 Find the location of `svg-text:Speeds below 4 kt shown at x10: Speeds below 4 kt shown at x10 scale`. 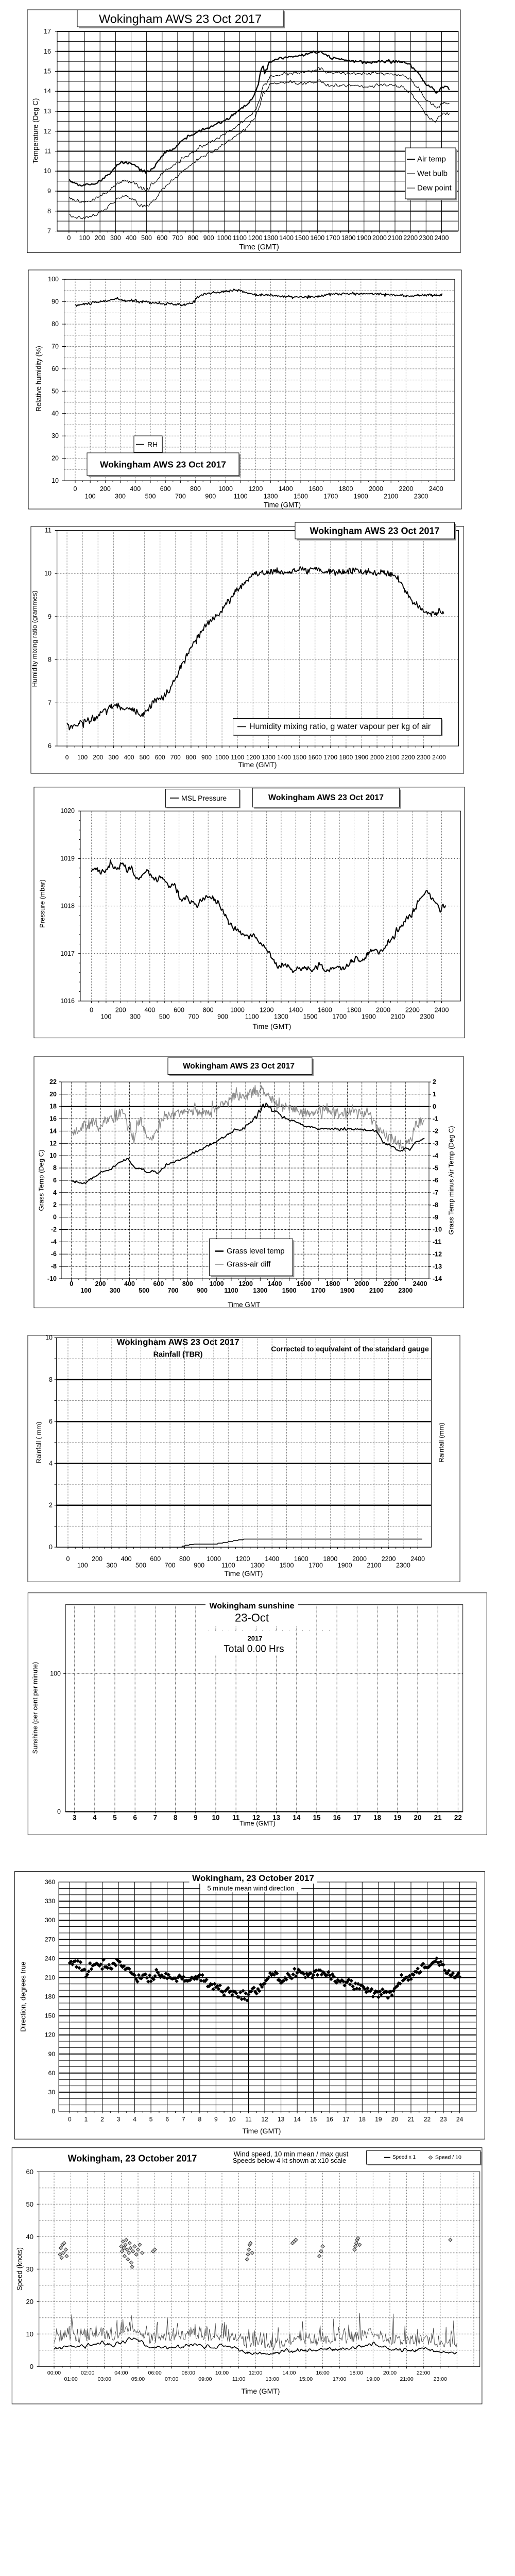

svg-text:Speeds below 4 kt shown at x10: Speeds below 4 kt shown at x10 scale is located at coordinates (289, 2160).